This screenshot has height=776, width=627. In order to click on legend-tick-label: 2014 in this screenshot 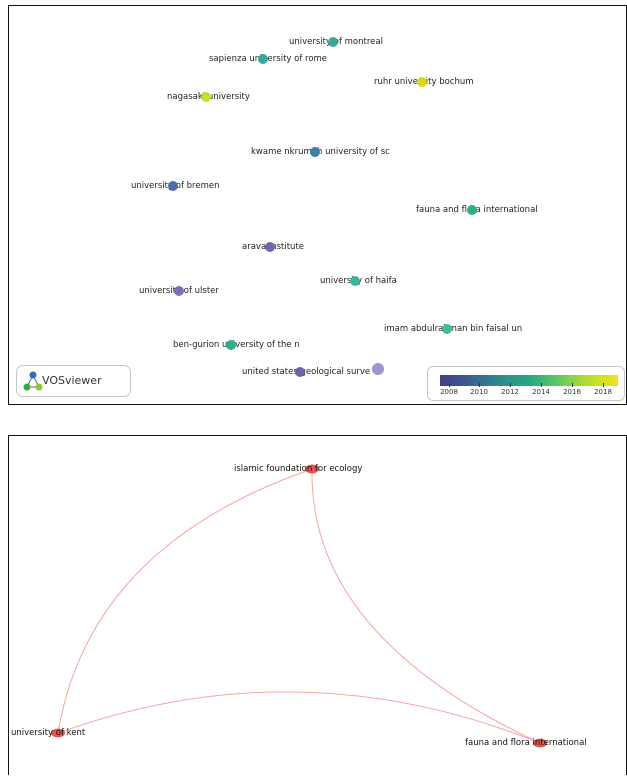, I will do `click(541, 392)`.